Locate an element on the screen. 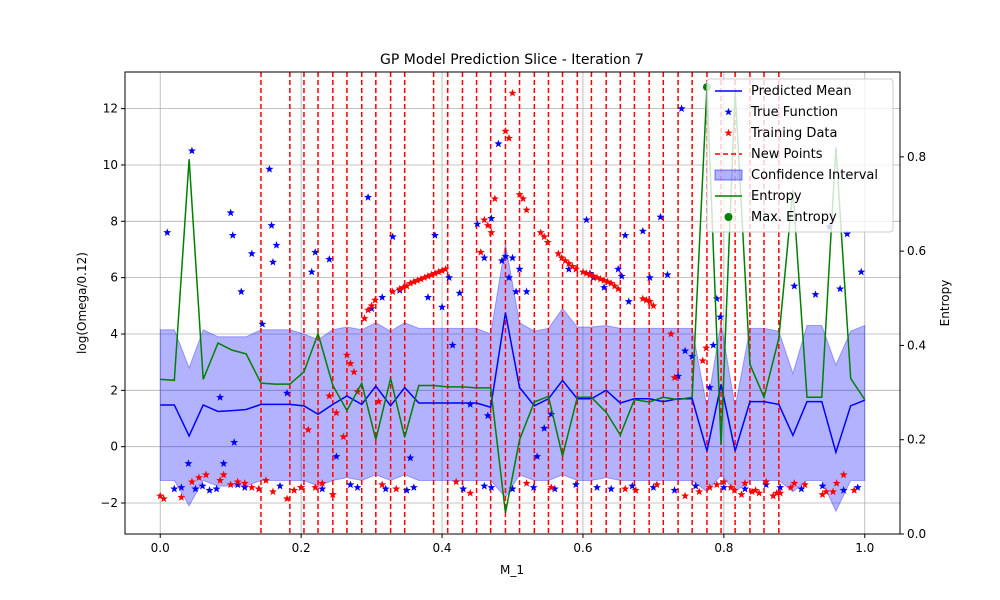 Image resolution: width=1000 pixels, height=600 pixels. legend-label-training_data: Training Data is located at coordinates (793, 133).